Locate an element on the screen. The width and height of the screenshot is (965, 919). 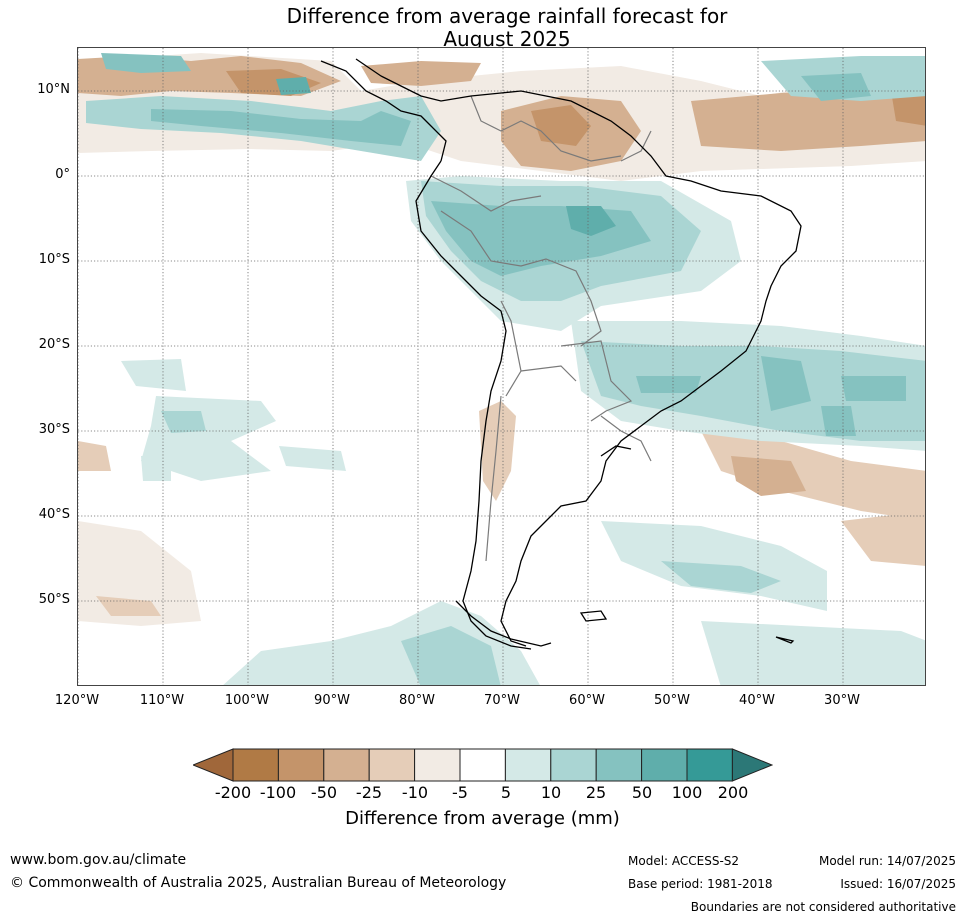
colorbar-tick-5: -10 is located at coordinates (415, 792).